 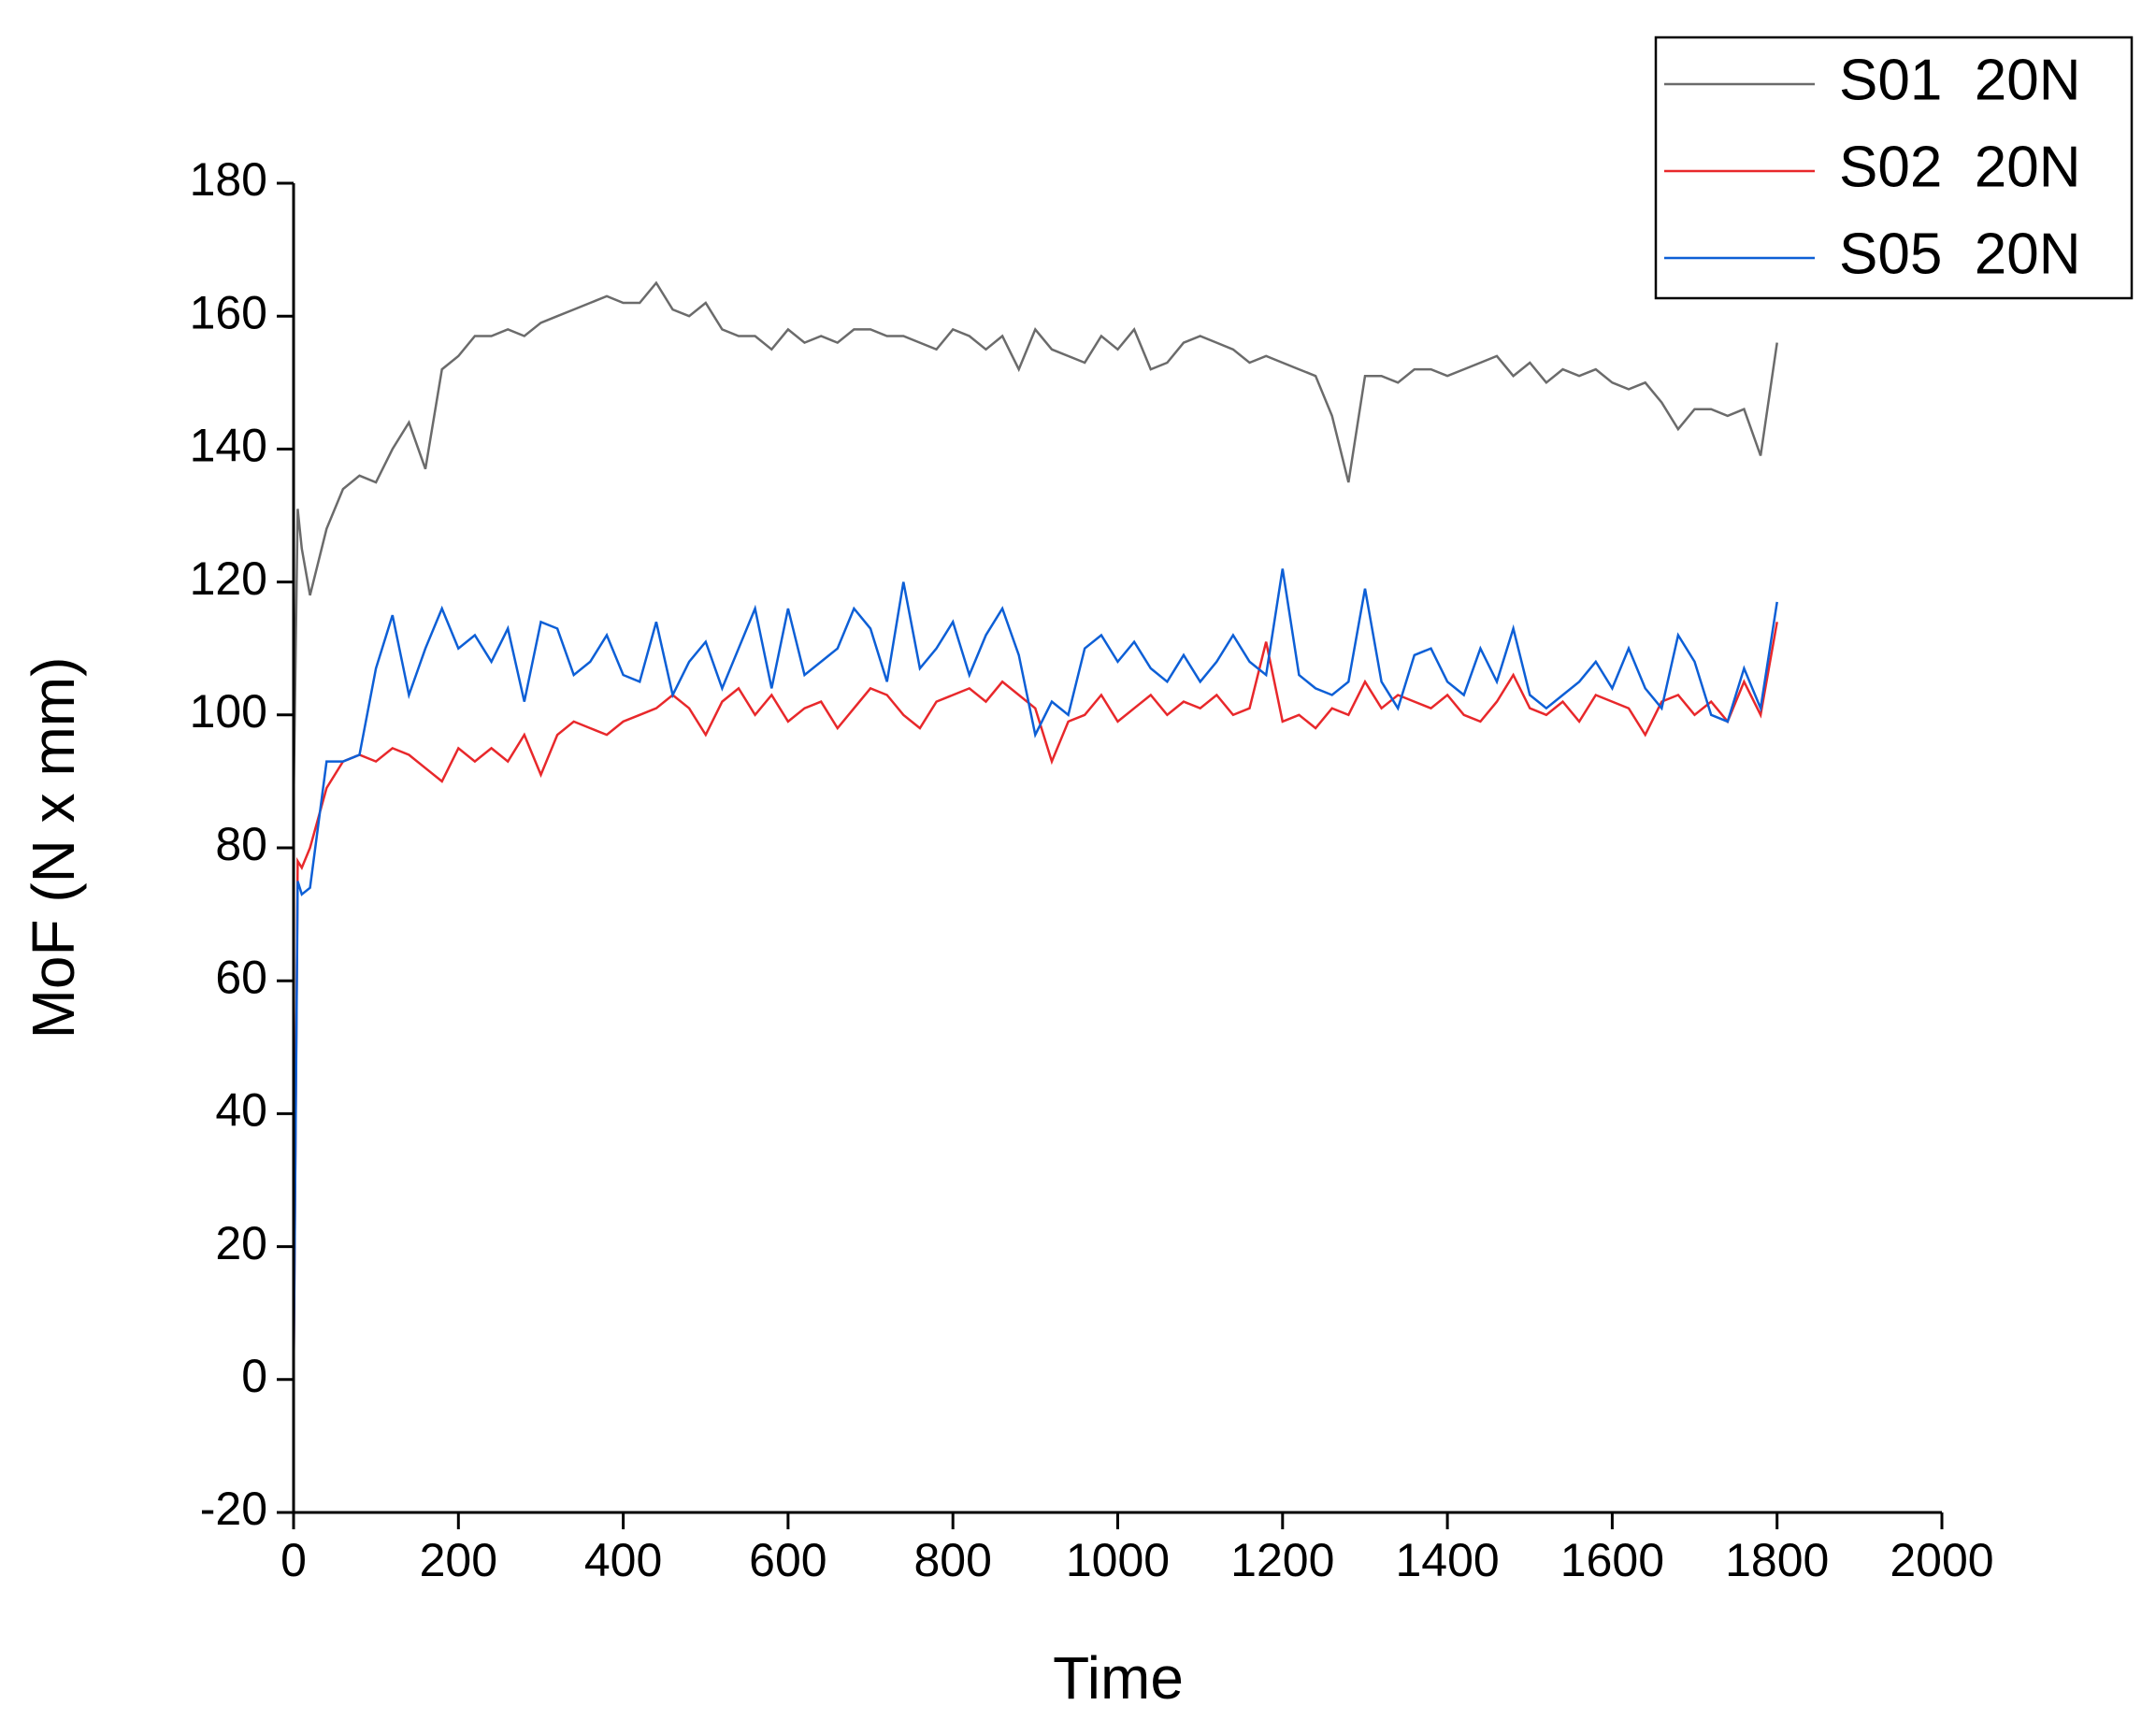 I want to click on x-tick-label: 600, so click(x=787, y=1560).